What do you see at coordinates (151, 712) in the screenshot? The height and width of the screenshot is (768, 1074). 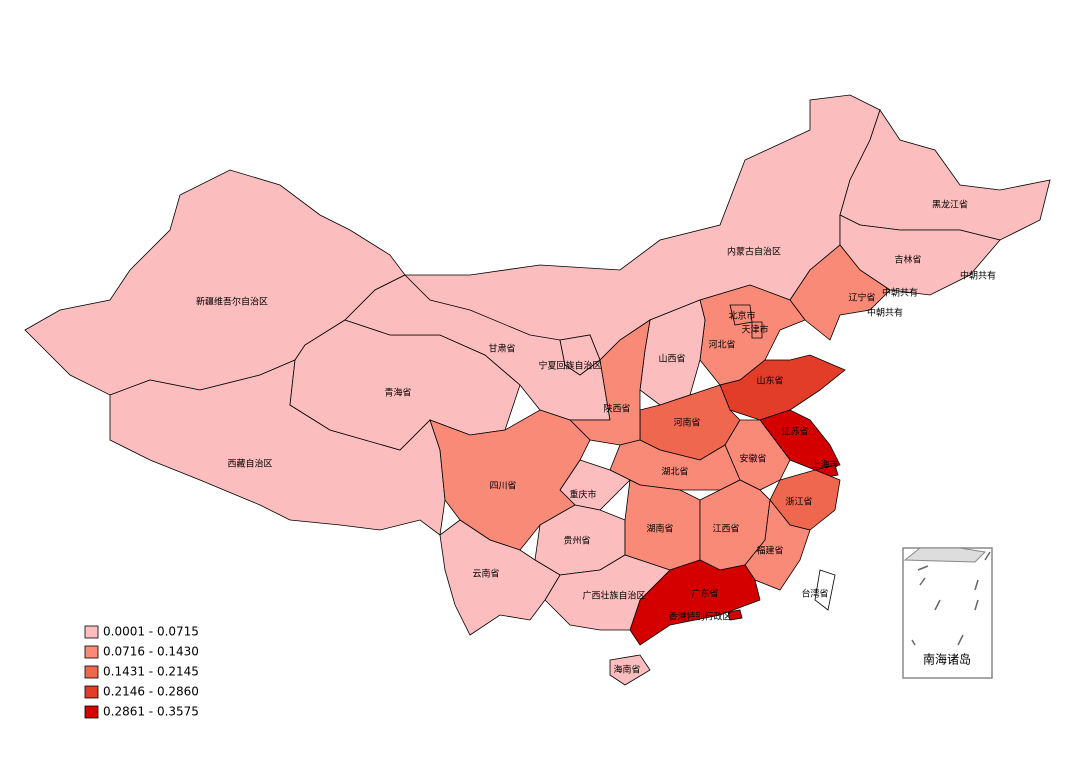 I see `legend-label: 0.2861 - 0.3575` at bounding box center [151, 712].